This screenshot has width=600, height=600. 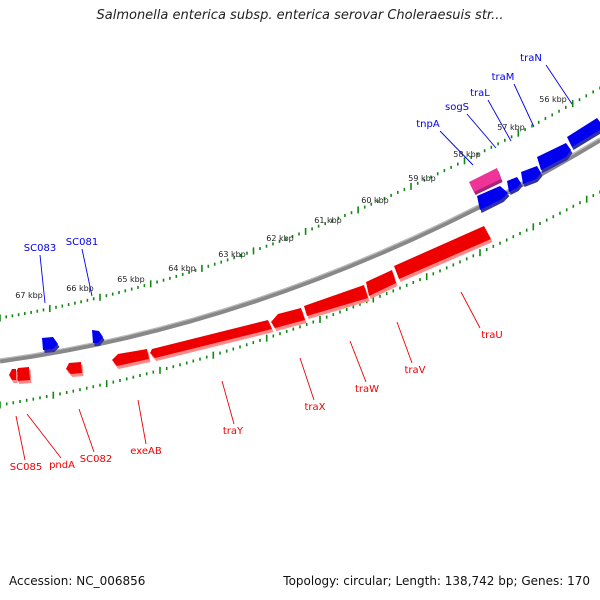 I want to click on gene-label-tray: traY, so click(x=233, y=431).